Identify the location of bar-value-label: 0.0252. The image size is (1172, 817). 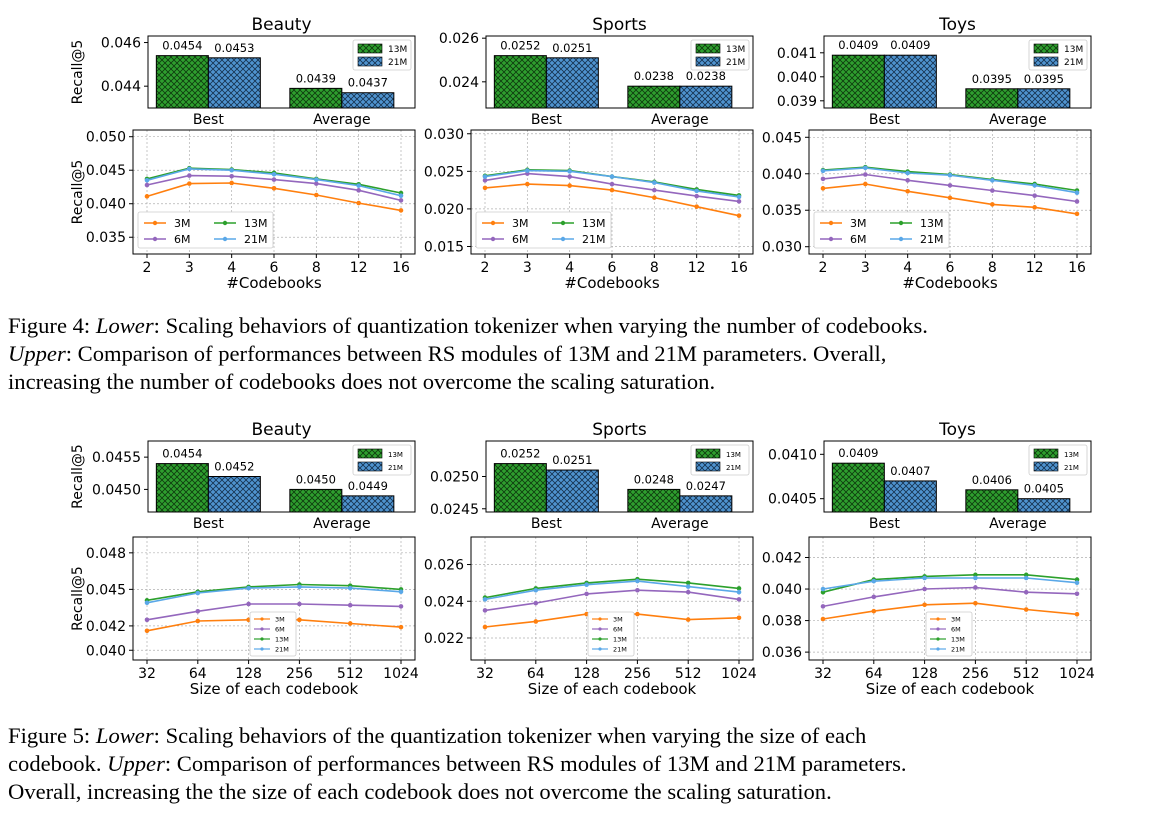
(520, 46).